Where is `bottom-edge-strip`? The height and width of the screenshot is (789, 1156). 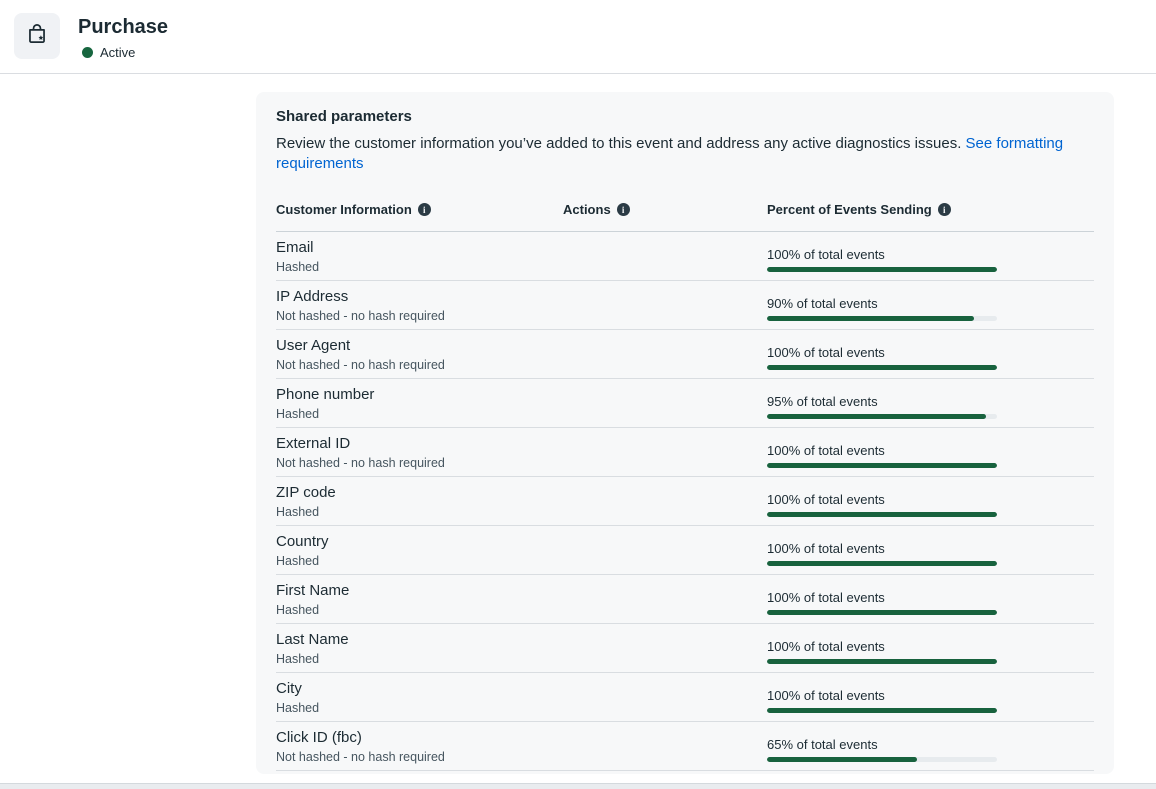 bottom-edge-strip is located at coordinates (578, 786).